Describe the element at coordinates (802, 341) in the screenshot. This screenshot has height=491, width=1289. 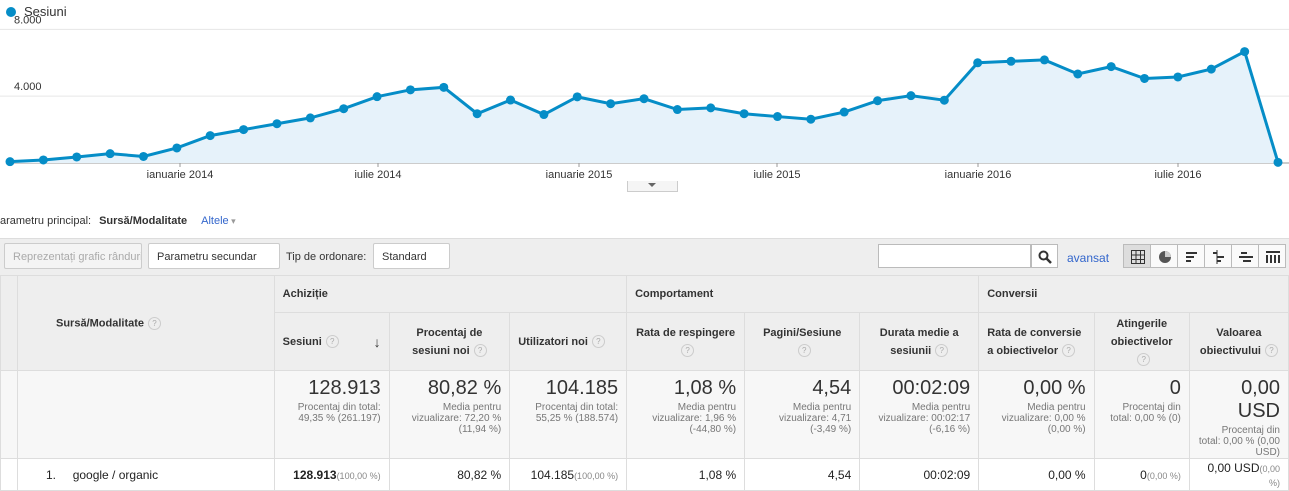
I see `col-pages-per-session: Pagini/Sesiune?` at that location.